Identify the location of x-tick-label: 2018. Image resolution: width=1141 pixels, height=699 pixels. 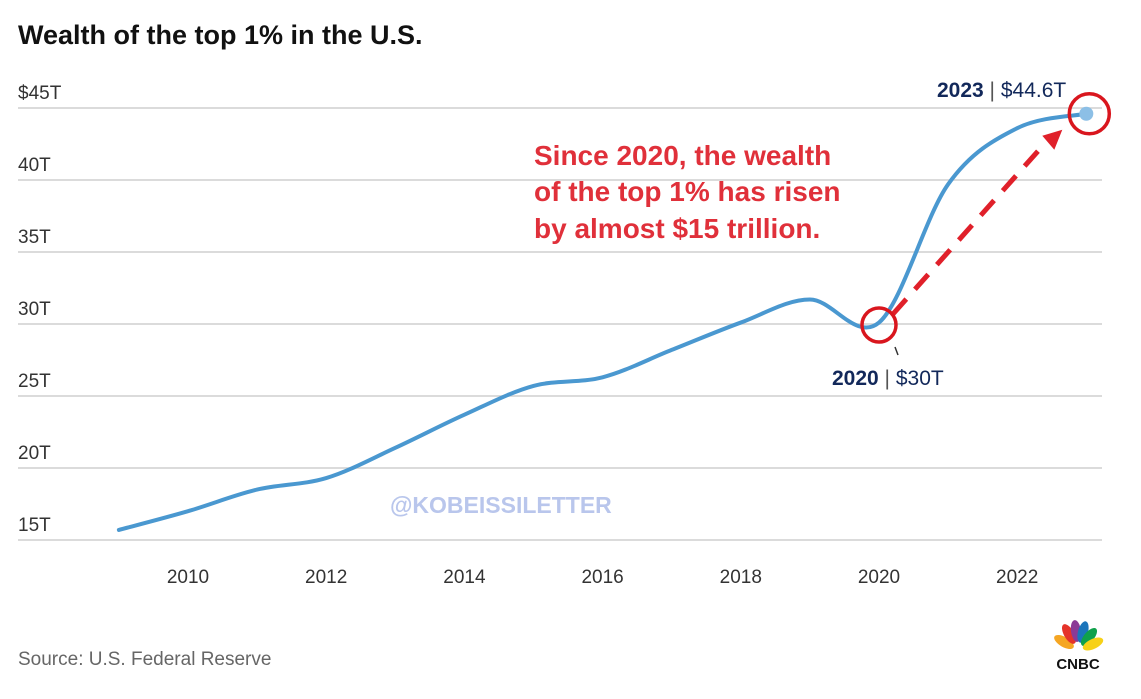
(741, 577).